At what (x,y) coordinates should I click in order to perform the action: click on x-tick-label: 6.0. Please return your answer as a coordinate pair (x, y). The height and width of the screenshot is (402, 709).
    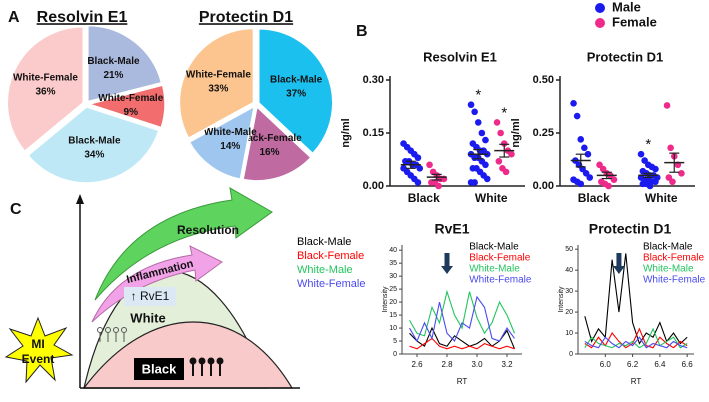
    Looking at the image, I should click on (606, 364).